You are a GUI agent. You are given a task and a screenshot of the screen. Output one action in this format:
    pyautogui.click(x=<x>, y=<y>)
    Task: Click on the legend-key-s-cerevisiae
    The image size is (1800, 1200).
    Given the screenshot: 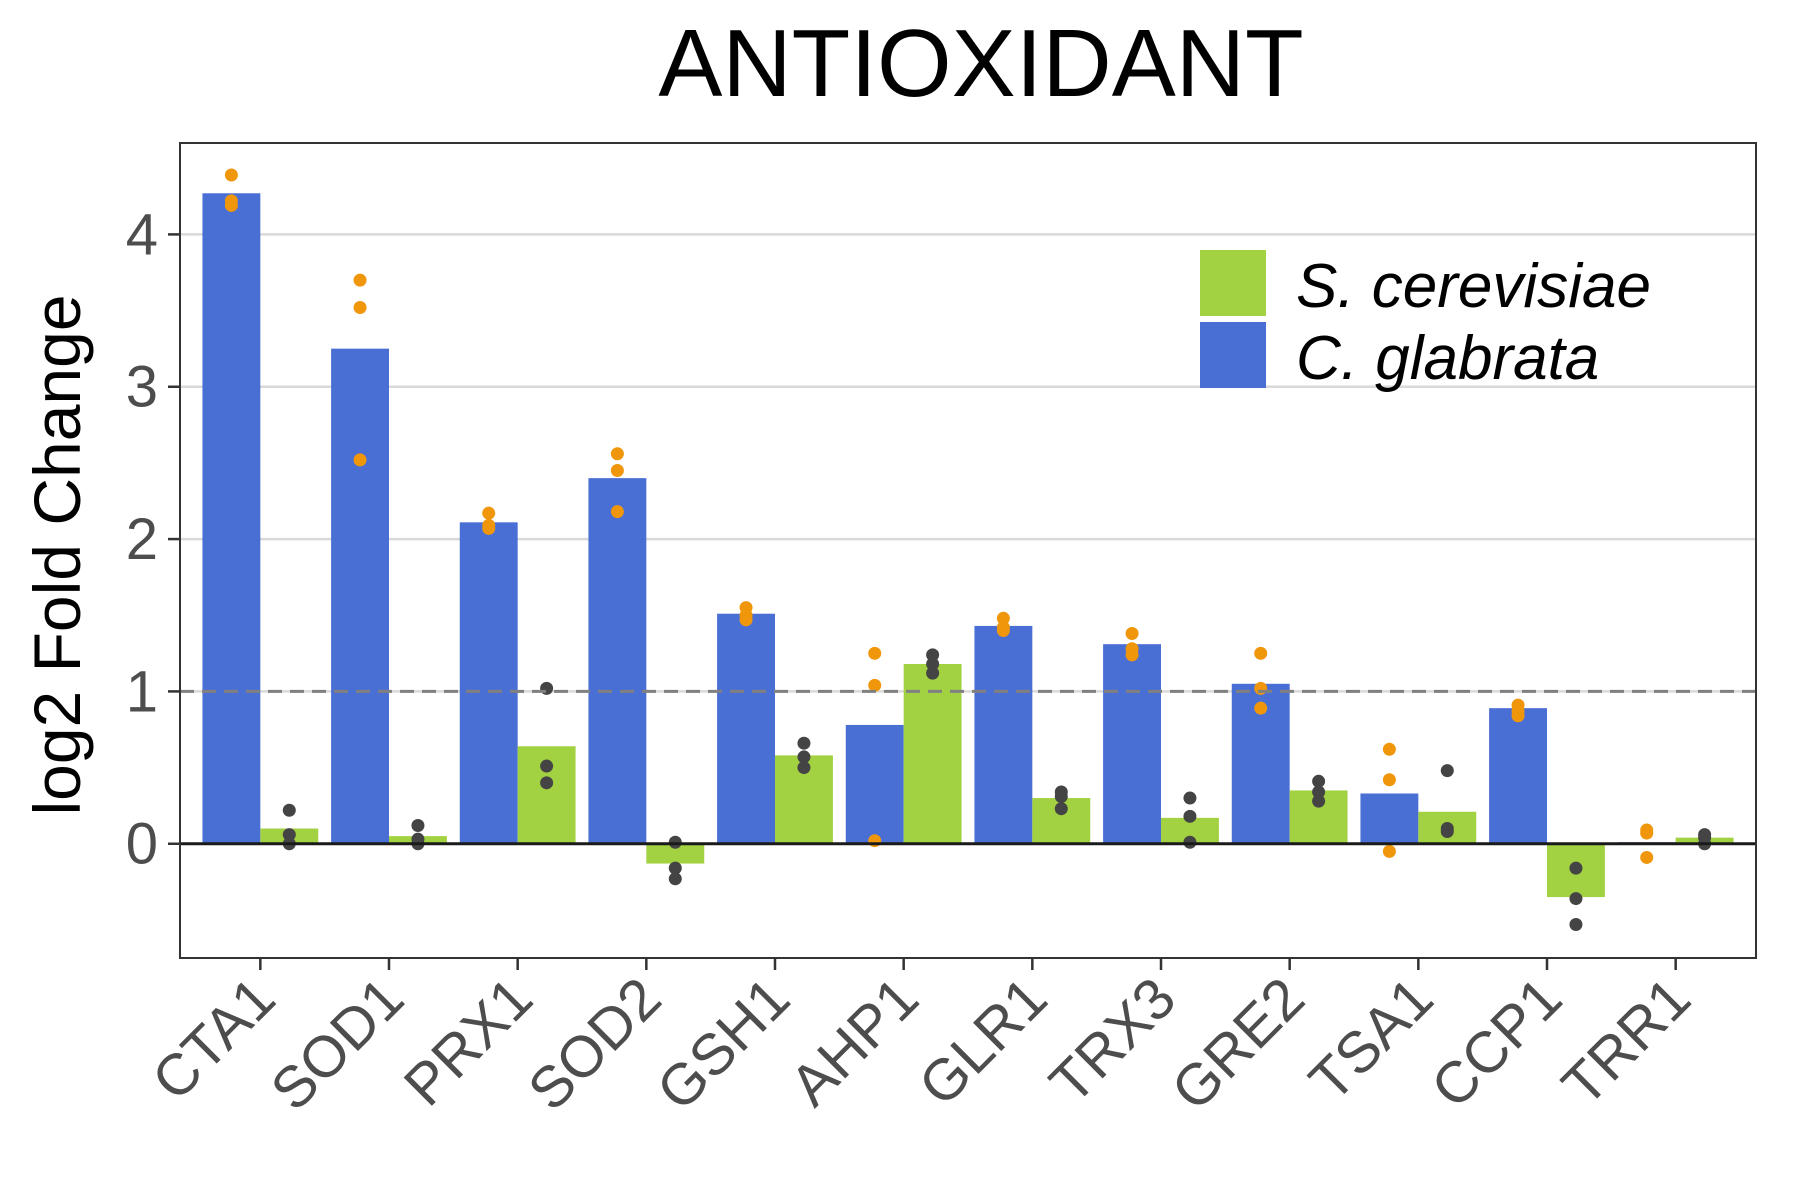 What is the action you would take?
    pyautogui.click(x=1233, y=283)
    